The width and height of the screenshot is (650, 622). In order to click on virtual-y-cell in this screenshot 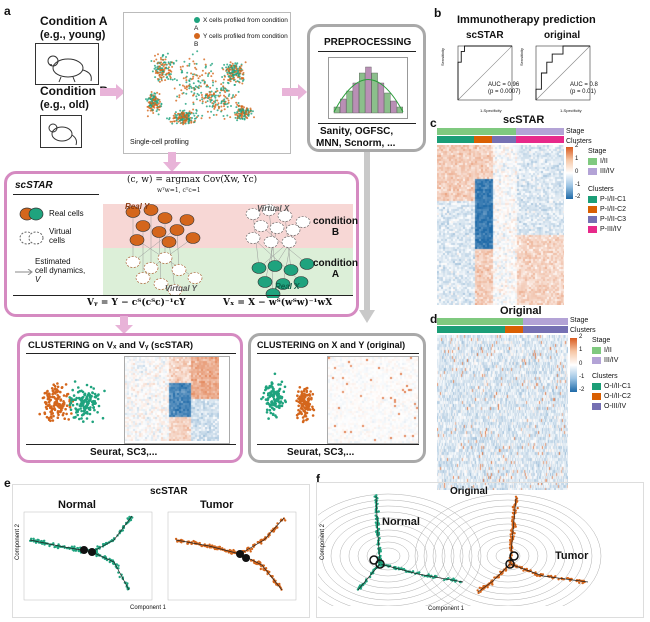, I will do `click(175, 290)`.